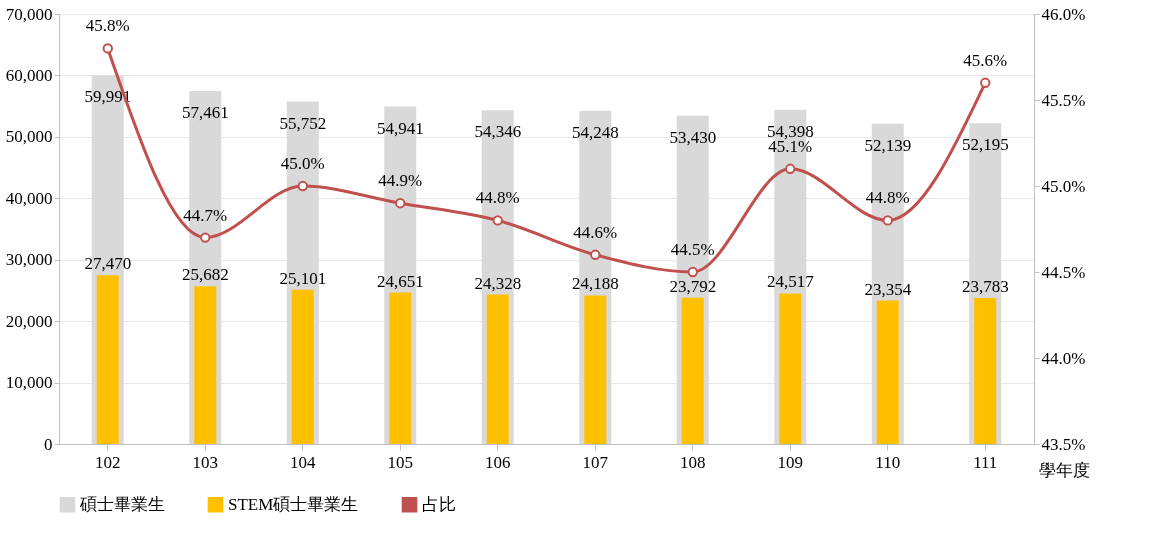  What do you see at coordinates (693, 137) in the screenshot?
I see `data-label: 53,430` at bounding box center [693, 137].